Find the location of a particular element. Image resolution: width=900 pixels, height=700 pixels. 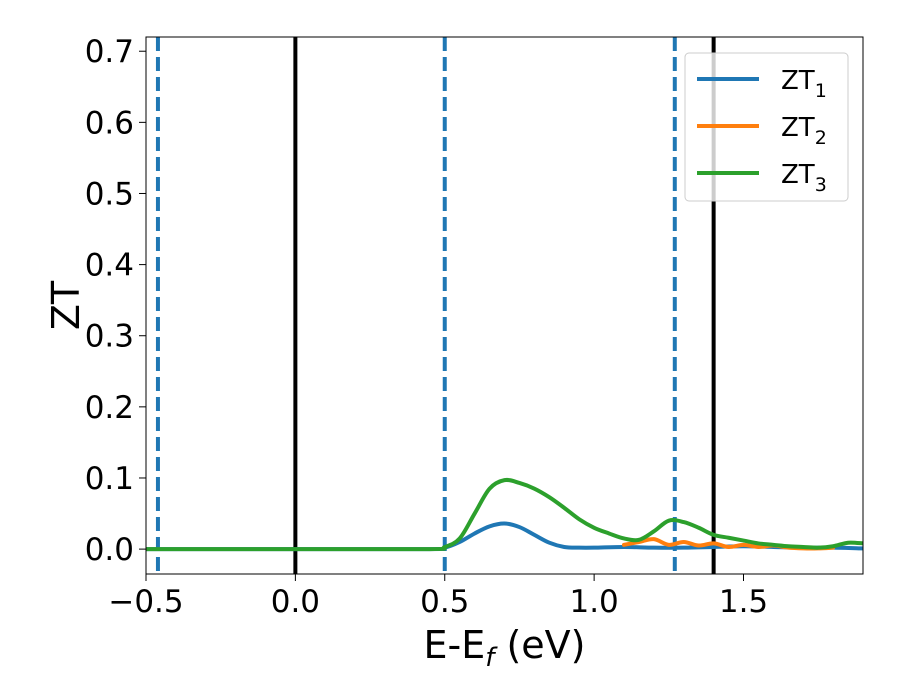

y-tick-label: 0.6 is located at coordinates (109, 123).